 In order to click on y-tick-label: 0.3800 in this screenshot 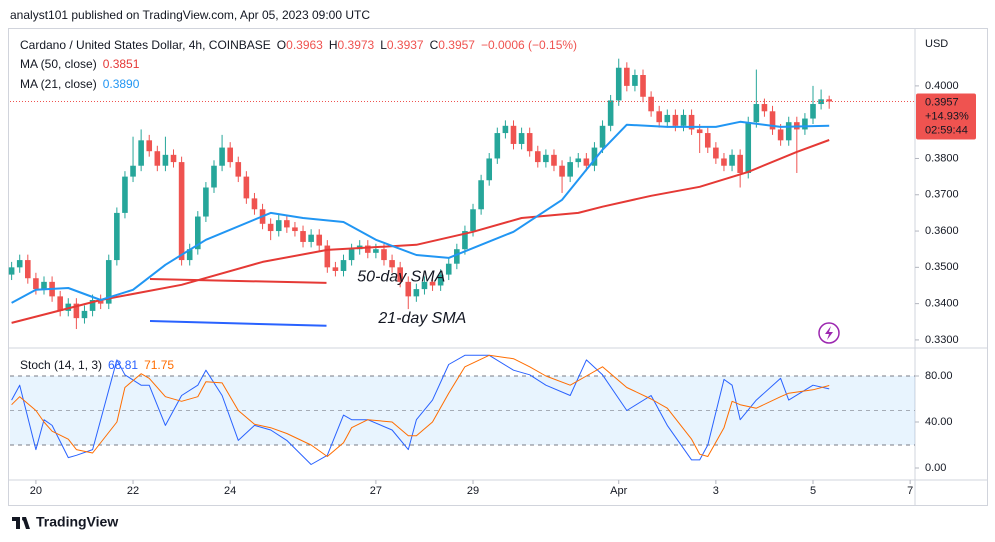, I will do `click(942, 158)`.